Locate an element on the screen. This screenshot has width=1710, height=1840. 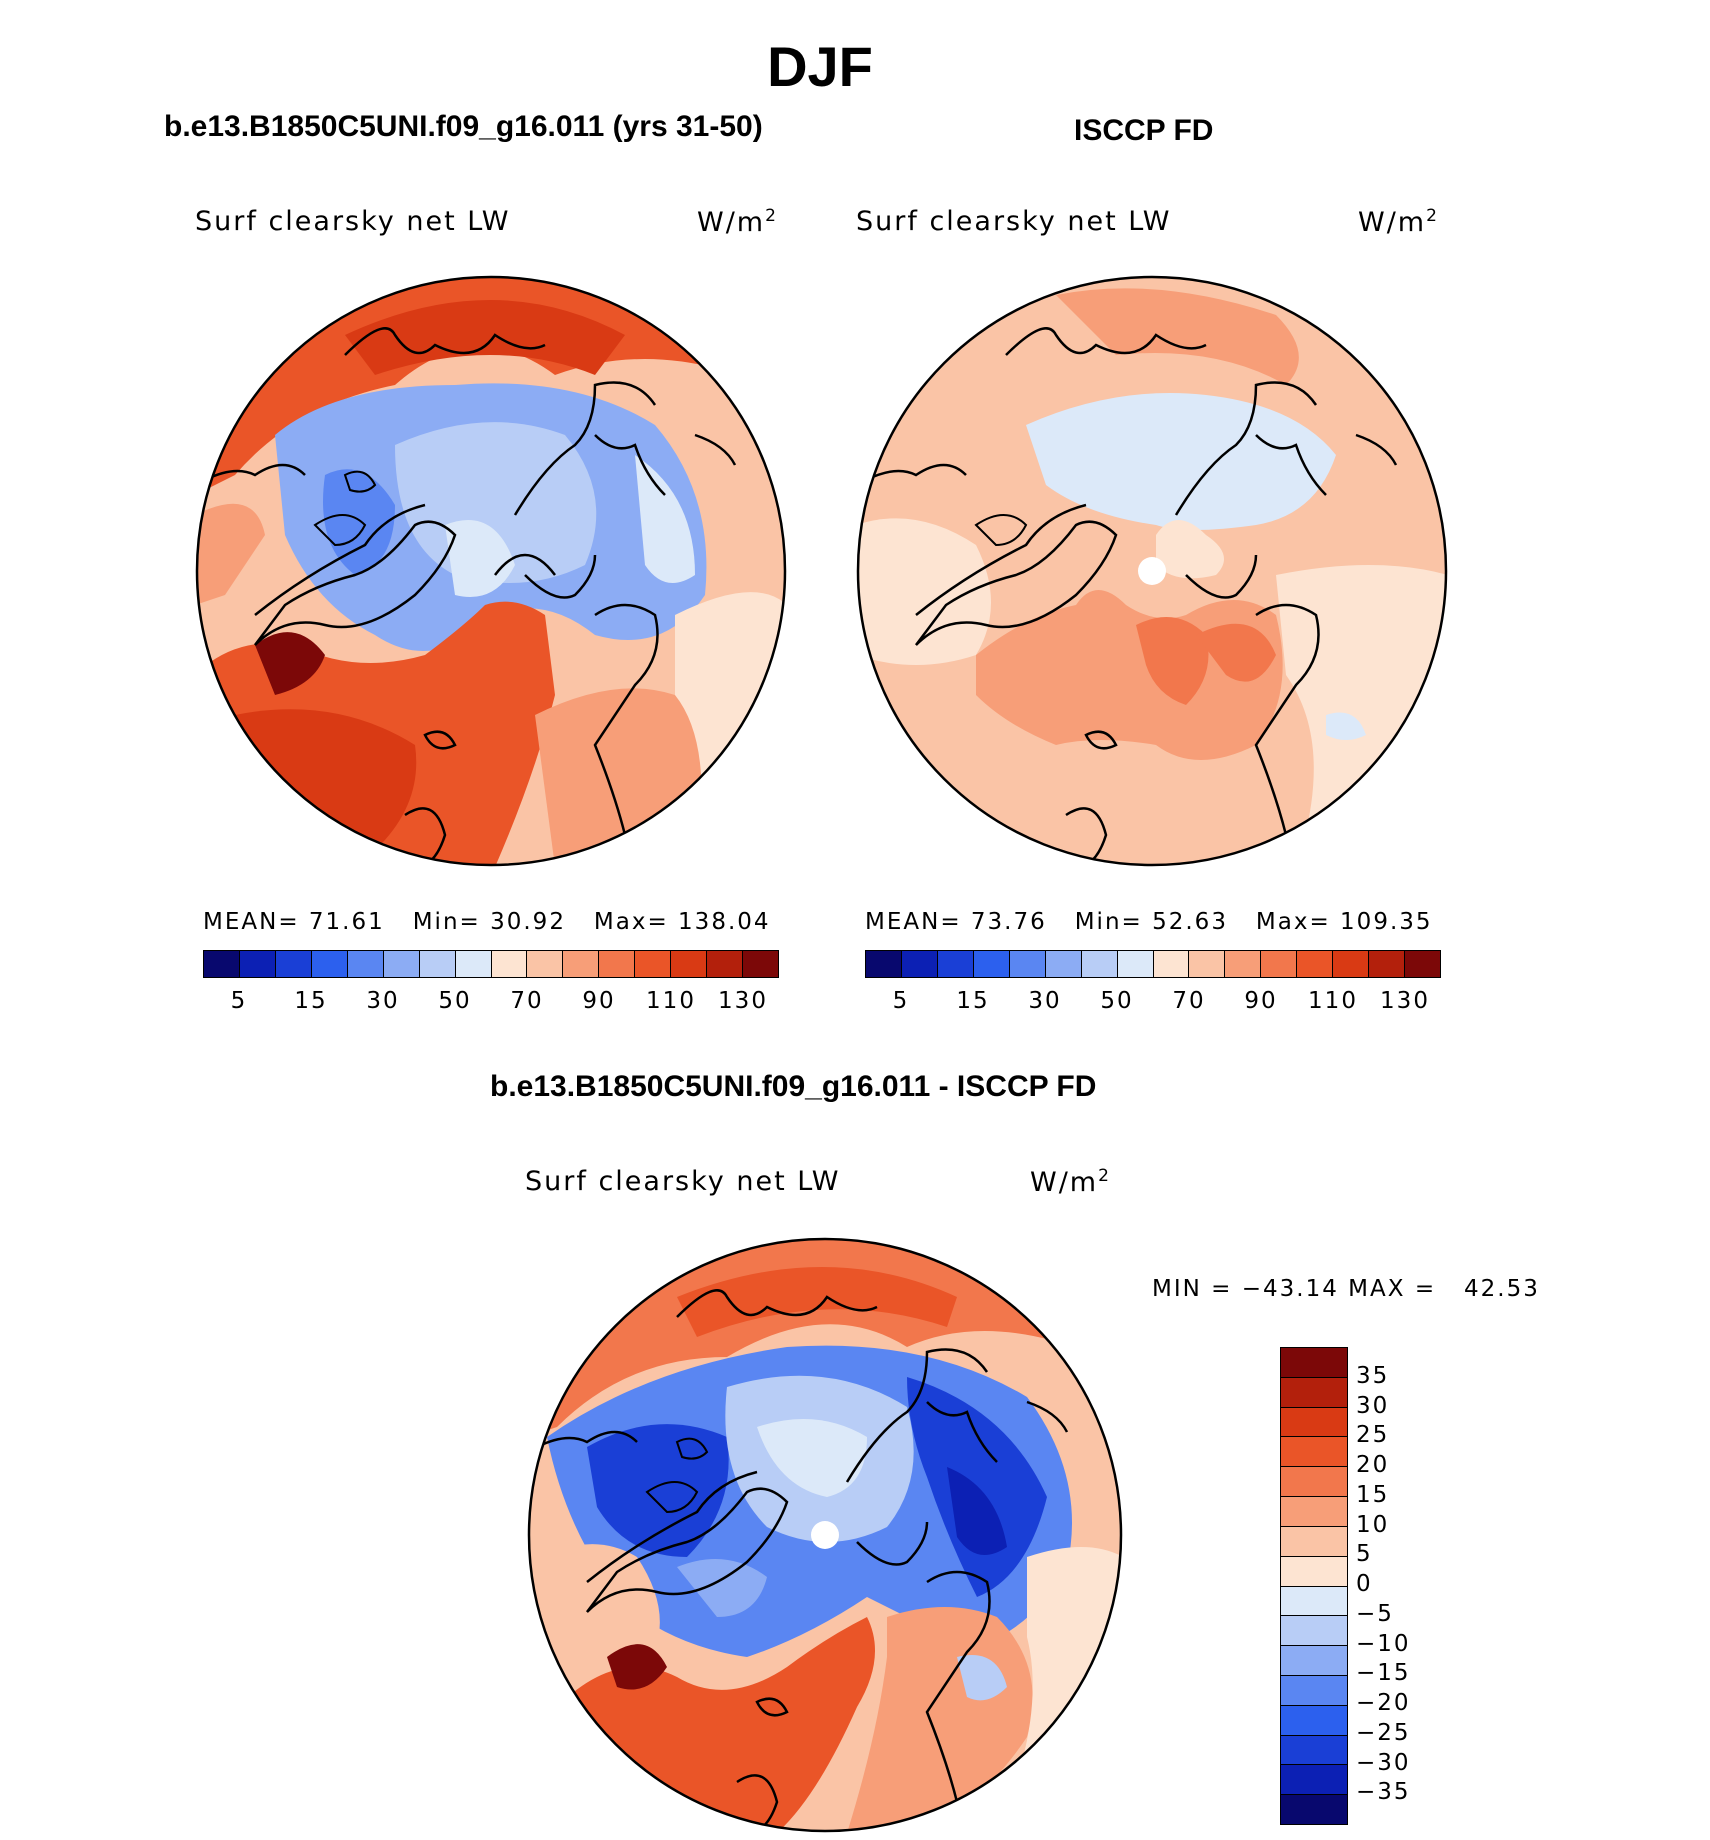
panel-2-stats: MEAN= 73.76 Min= 52.63 Max= 109.35 is located at coordinates (1149, 922).